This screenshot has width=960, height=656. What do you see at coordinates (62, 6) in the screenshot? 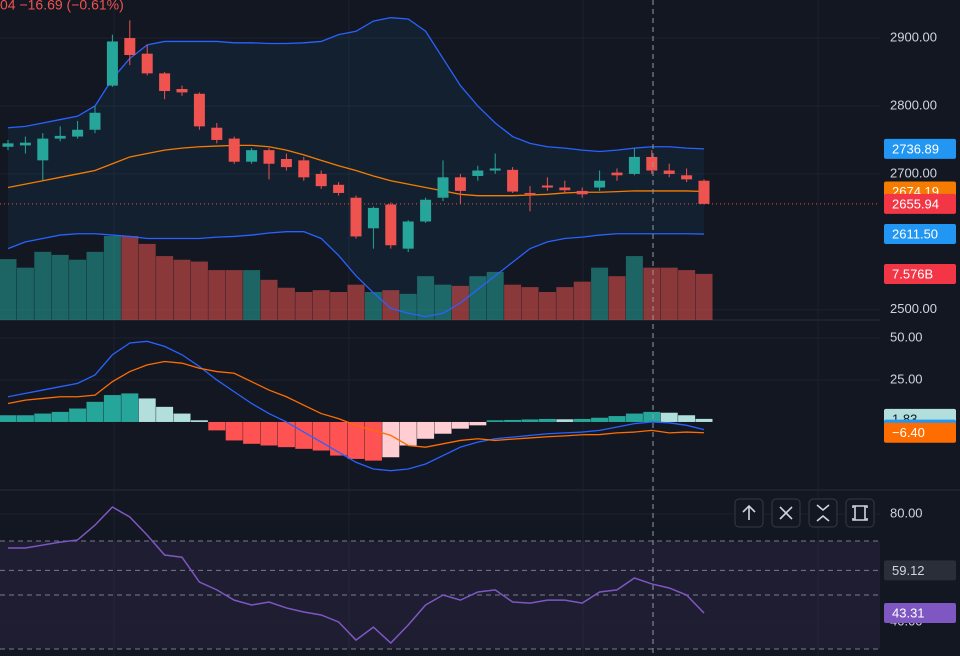
I see `header-change: 04 −16.69 (−0.61%)` at bounding box center [62, 6].